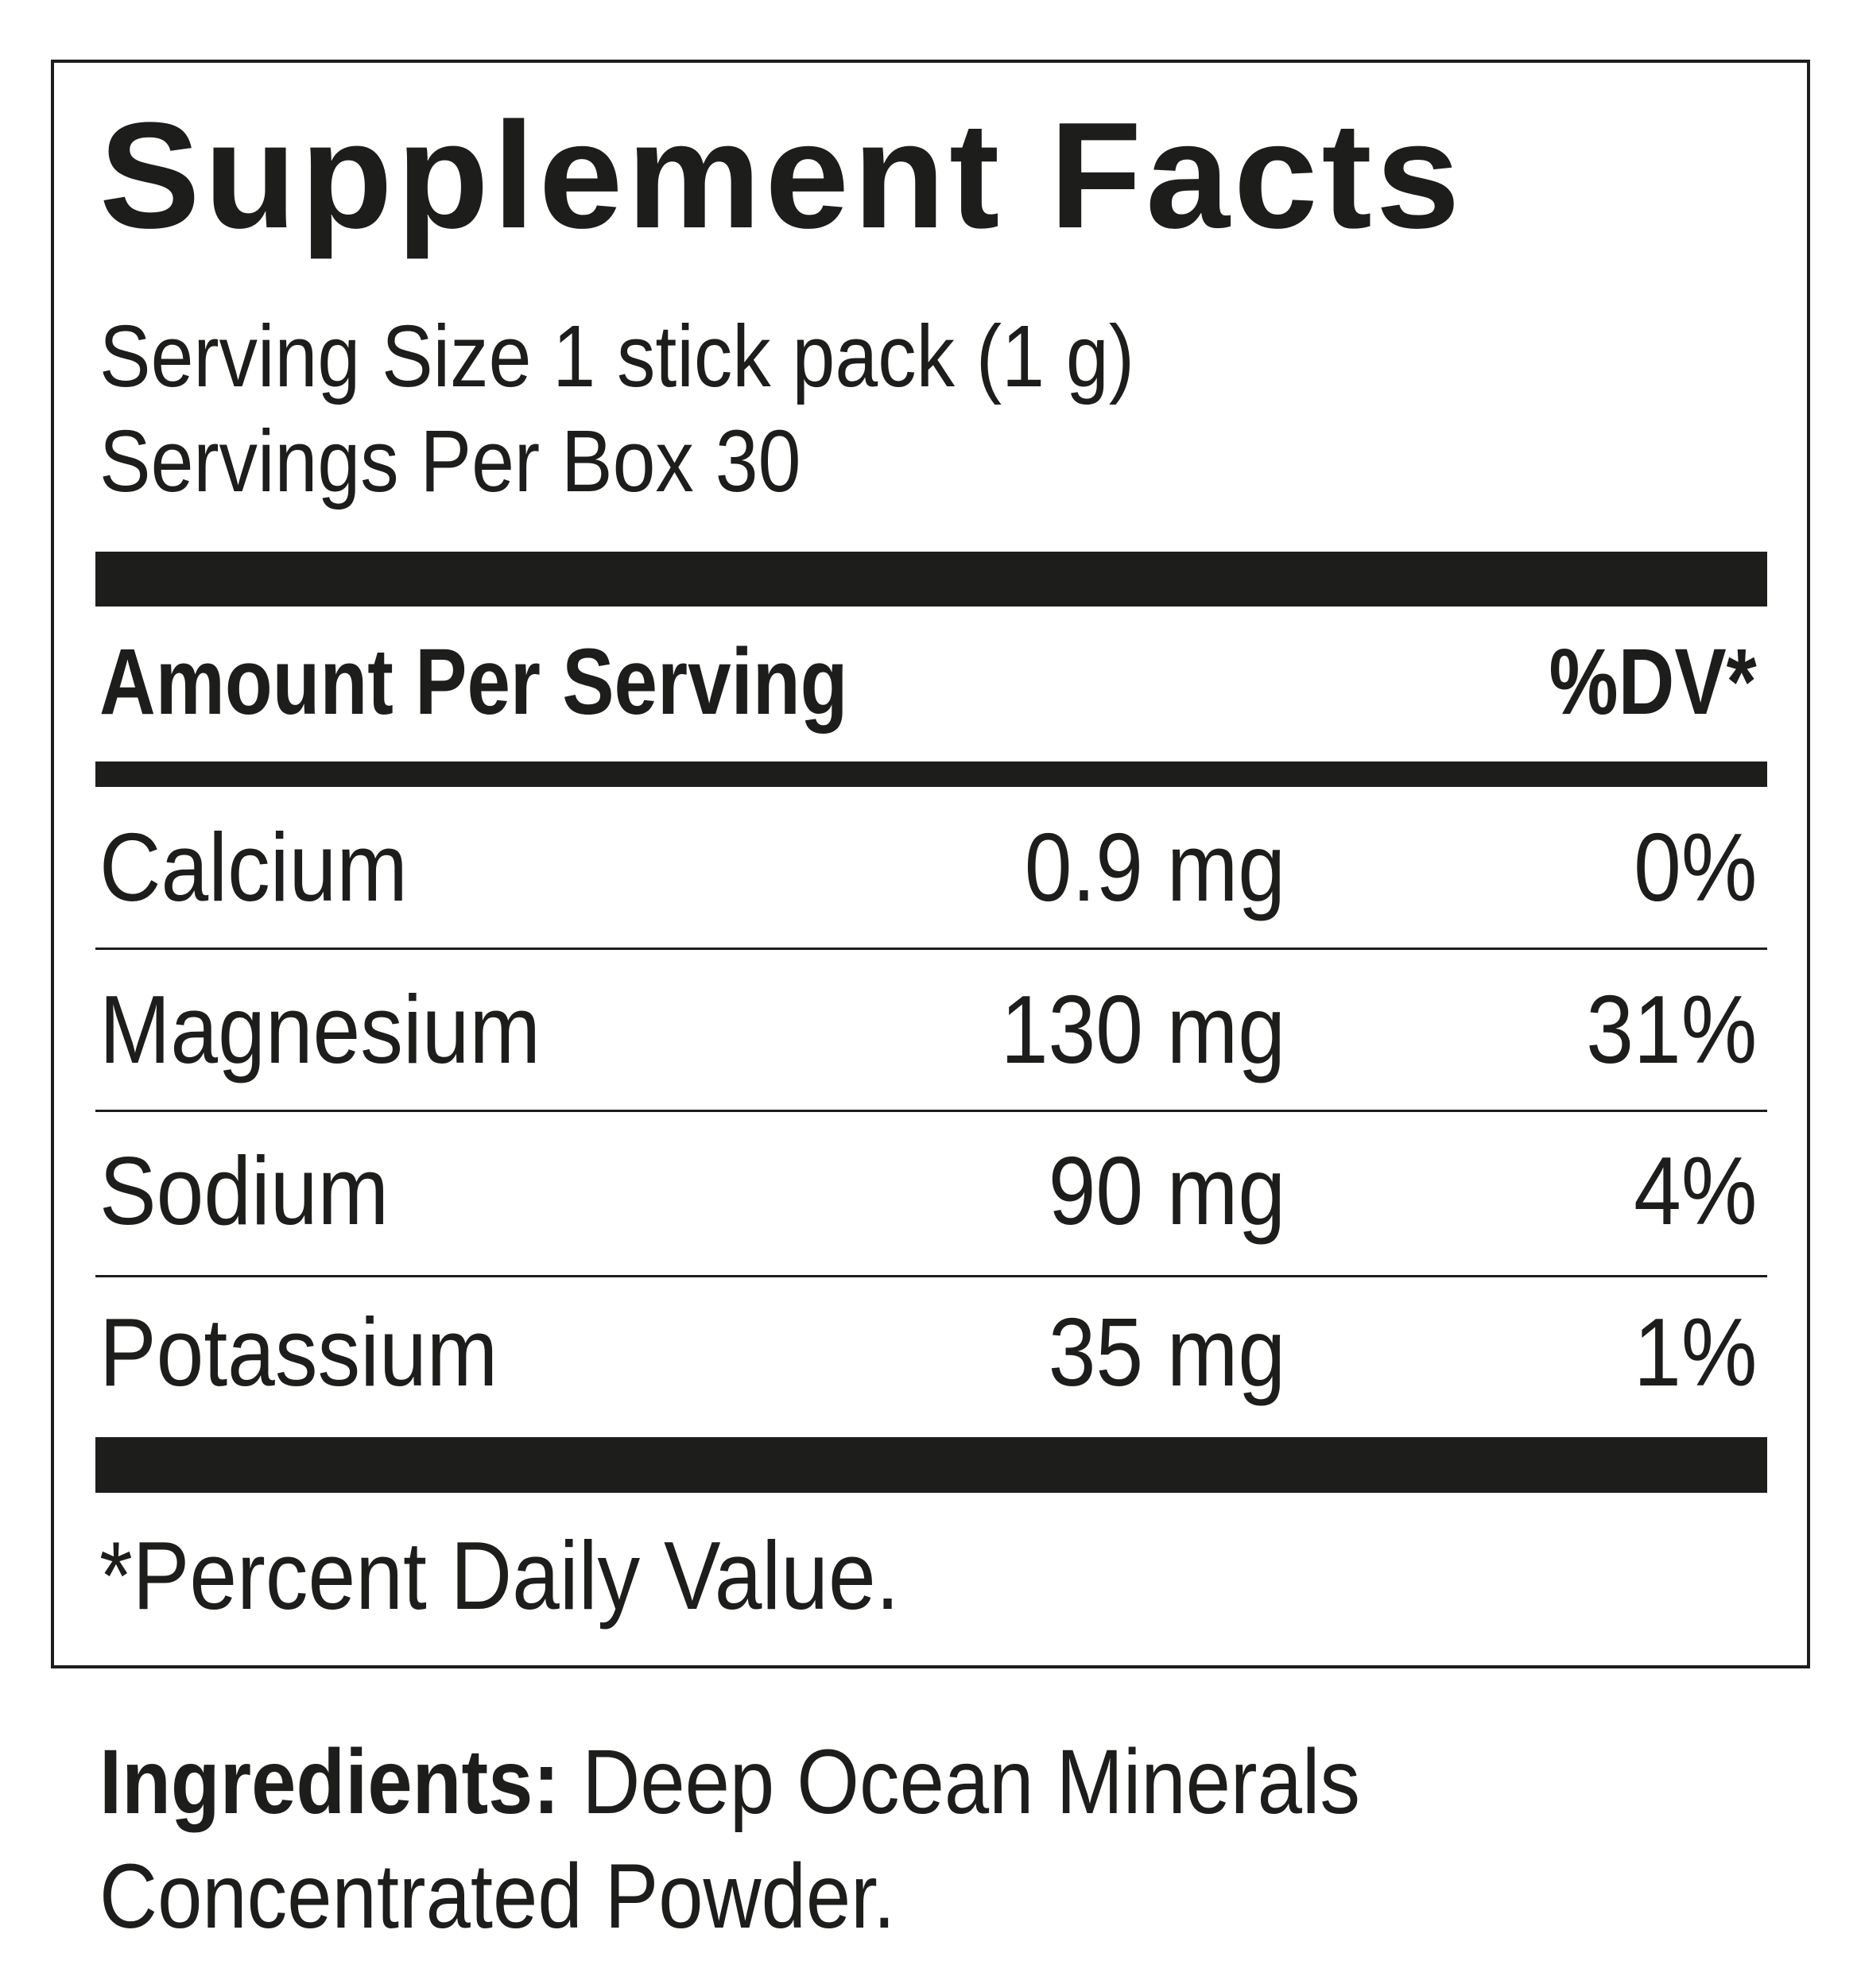  Describe the element at coordinates (497, 1896) in the screenshot. I see `ingredients-line-2: Concentrated Powder.` at that location.